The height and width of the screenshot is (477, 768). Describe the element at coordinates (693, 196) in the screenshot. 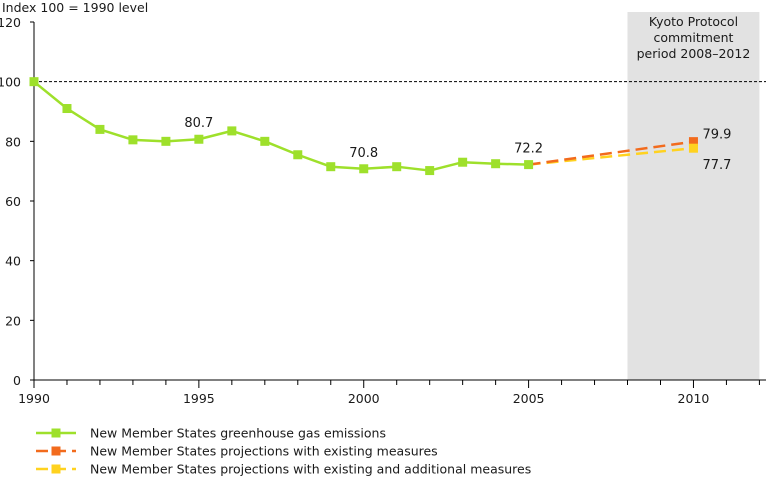

I see `kyoto-shaded-area` at that location.